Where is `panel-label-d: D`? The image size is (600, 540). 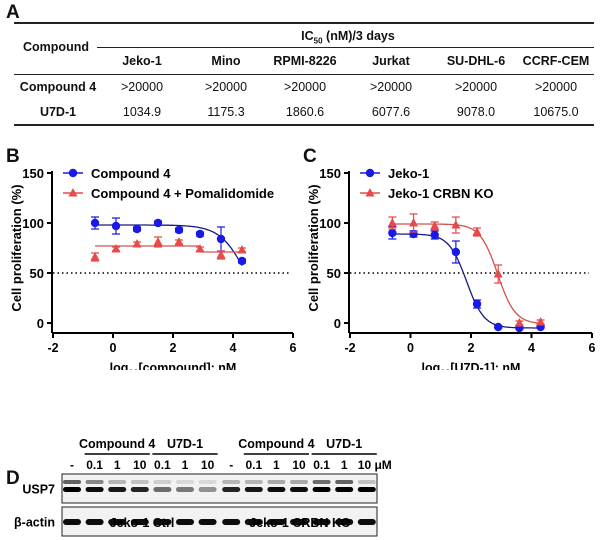
panel-label-d: D is located at coordinates (13, 478).